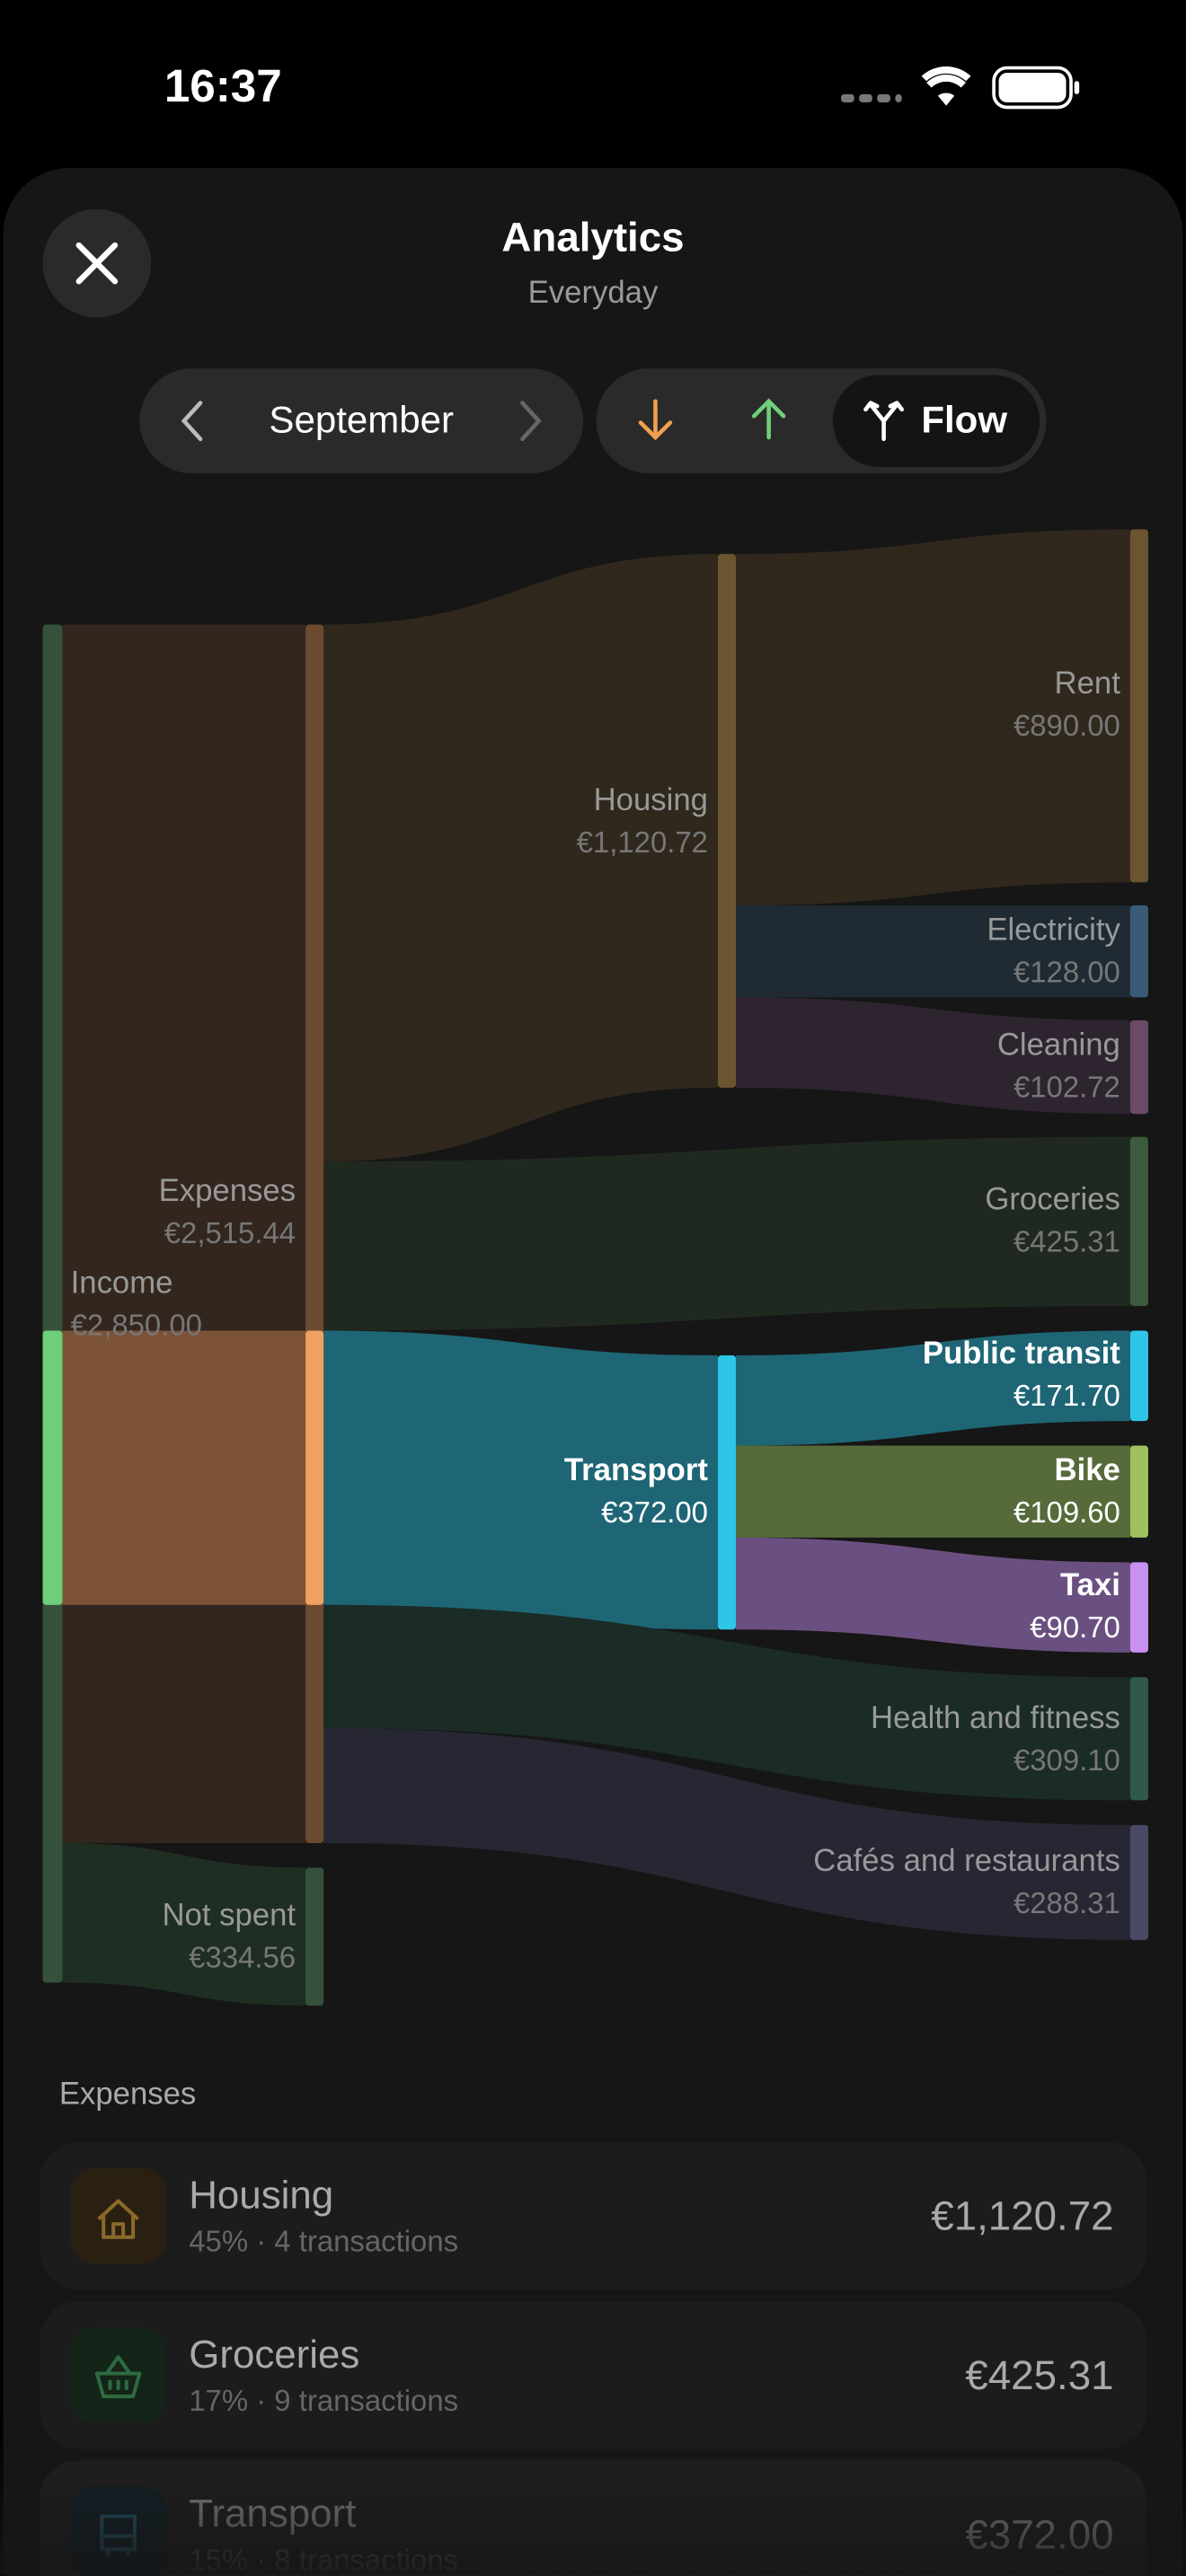  I want to click on node-amount: €171.70, so click(1066, 1395).